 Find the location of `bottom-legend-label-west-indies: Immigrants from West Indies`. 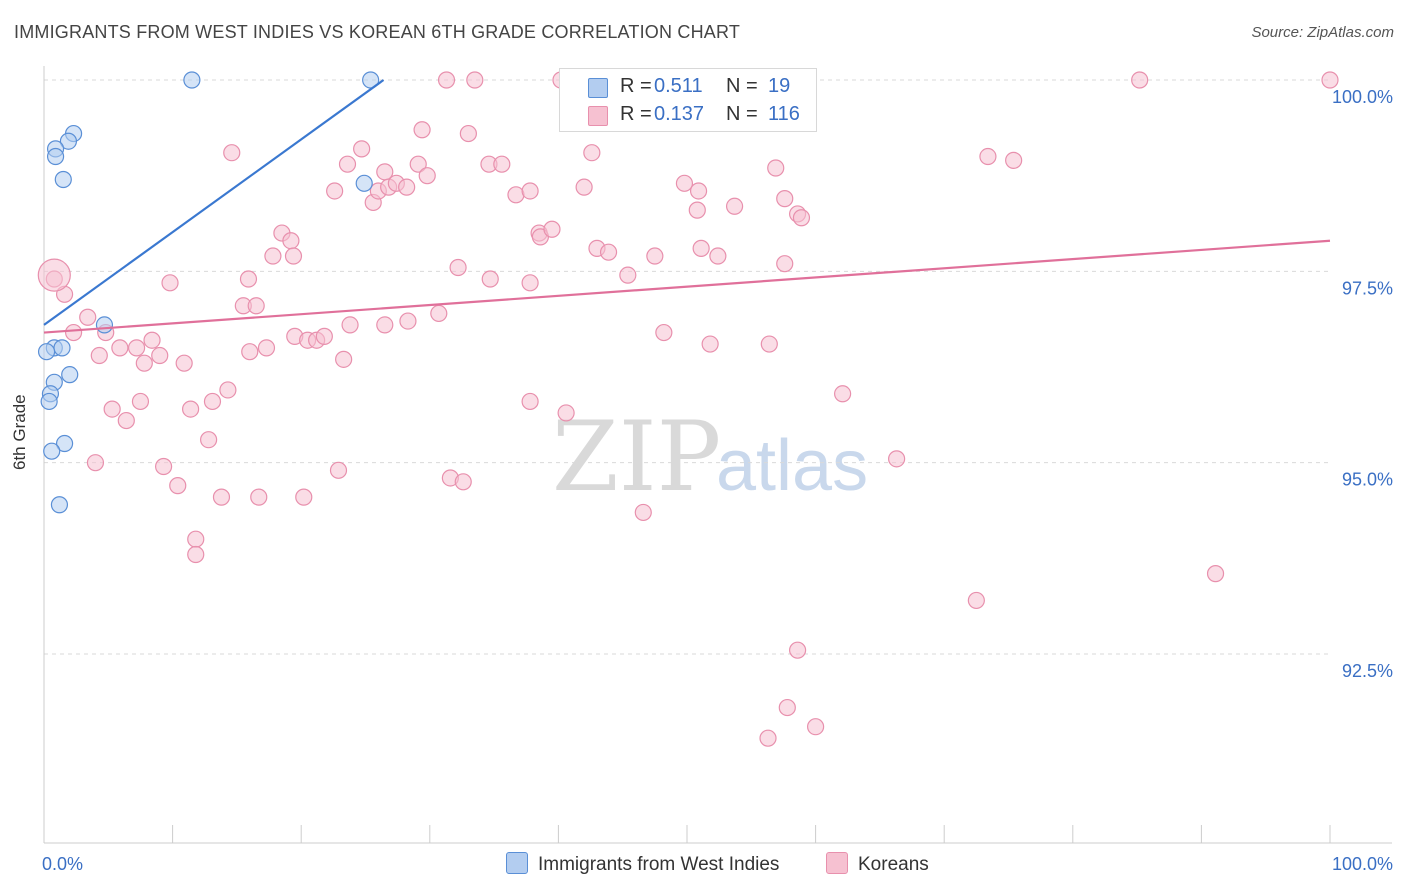

bottom-legend-label-west-indies: Immigrants from West Indies is located at coordinates (659, 864).